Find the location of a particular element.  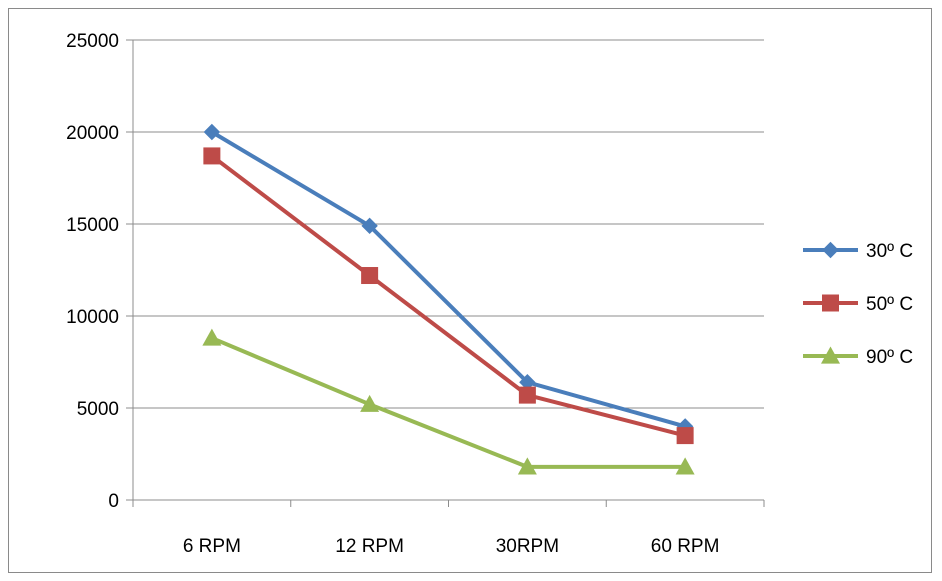

y-tick-label: 15000 is located at coordinates (92, 225).